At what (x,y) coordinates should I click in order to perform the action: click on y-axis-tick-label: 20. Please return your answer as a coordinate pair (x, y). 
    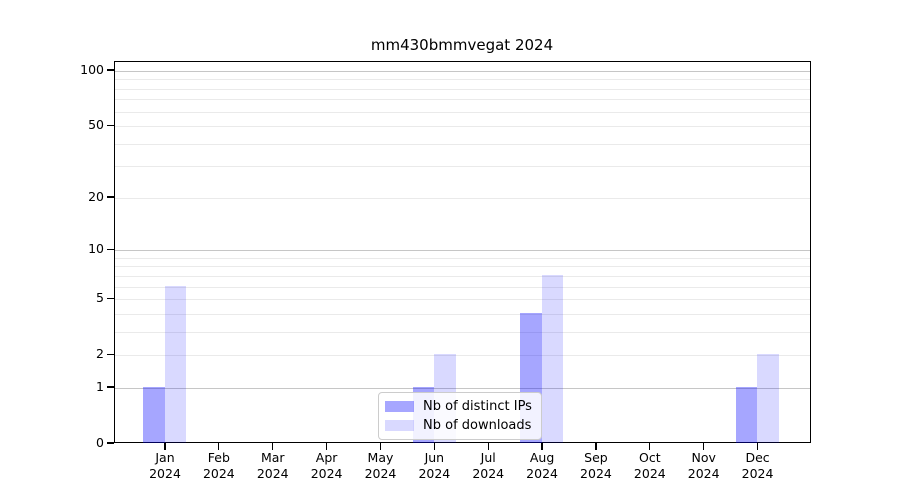
    Looking at the image, I should click on (96, 196).